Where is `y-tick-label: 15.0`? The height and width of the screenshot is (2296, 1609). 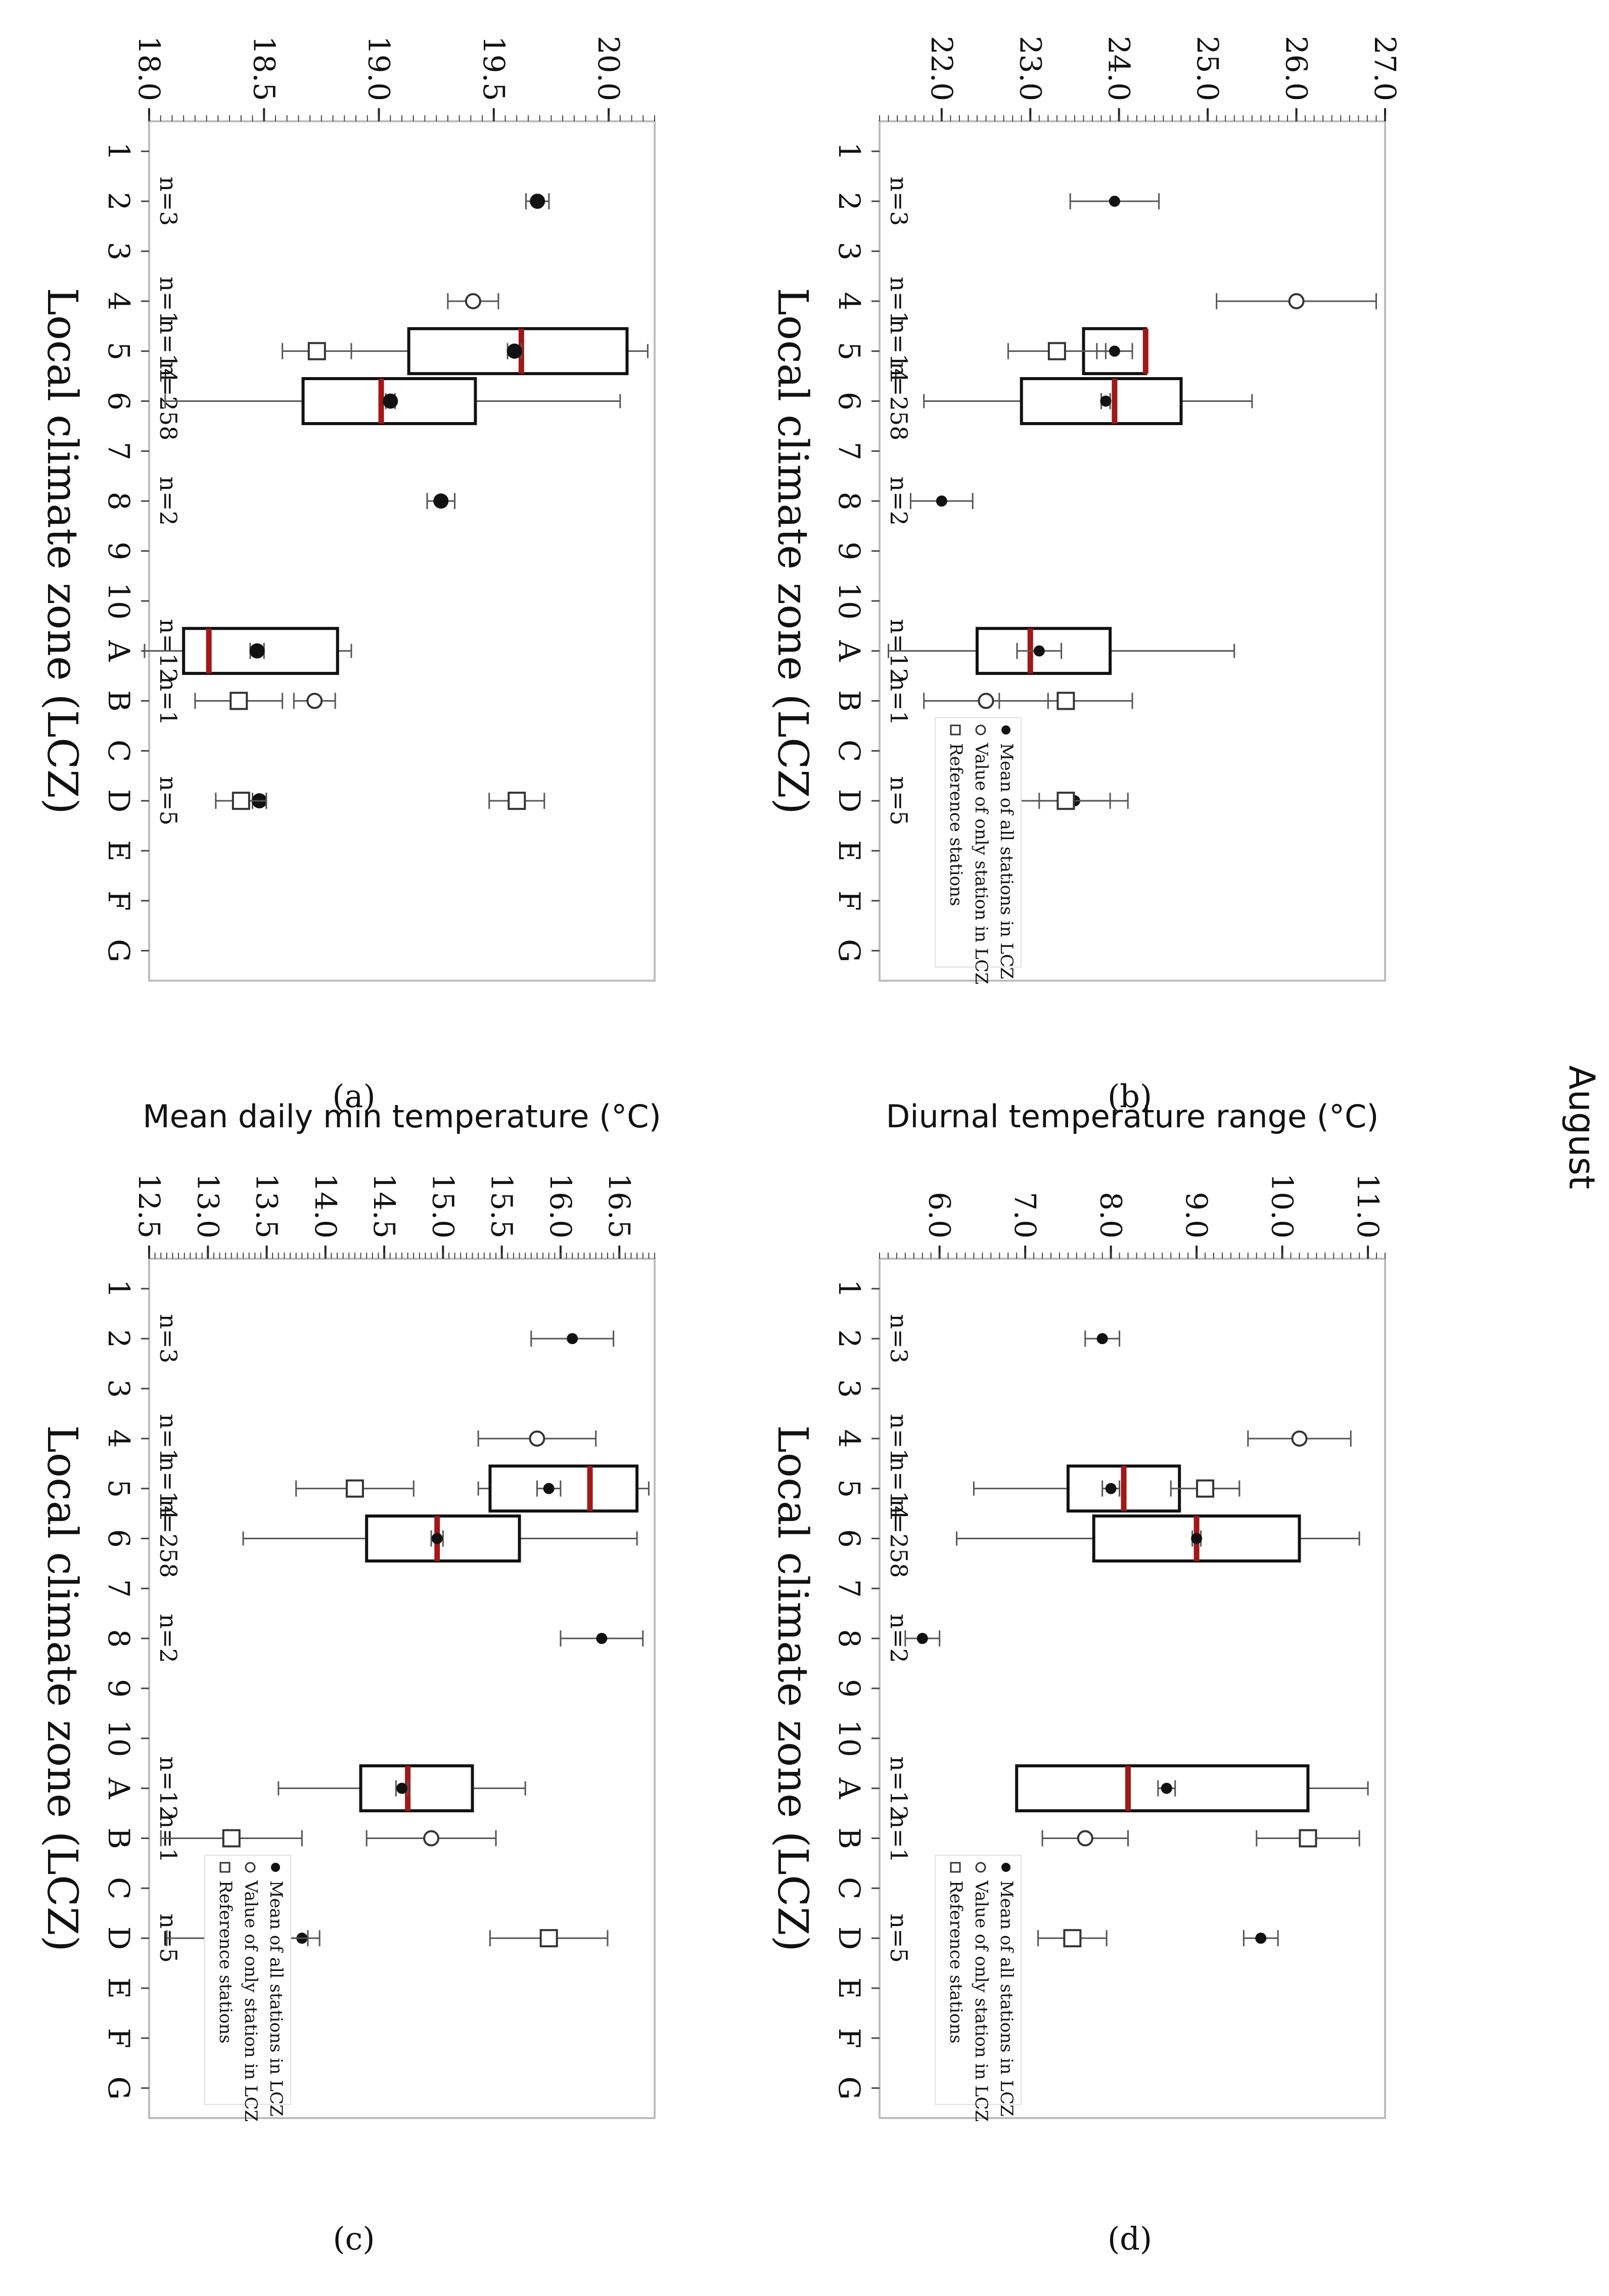
y-tick-label: 15.0 is located at coordinates (443, 1205).